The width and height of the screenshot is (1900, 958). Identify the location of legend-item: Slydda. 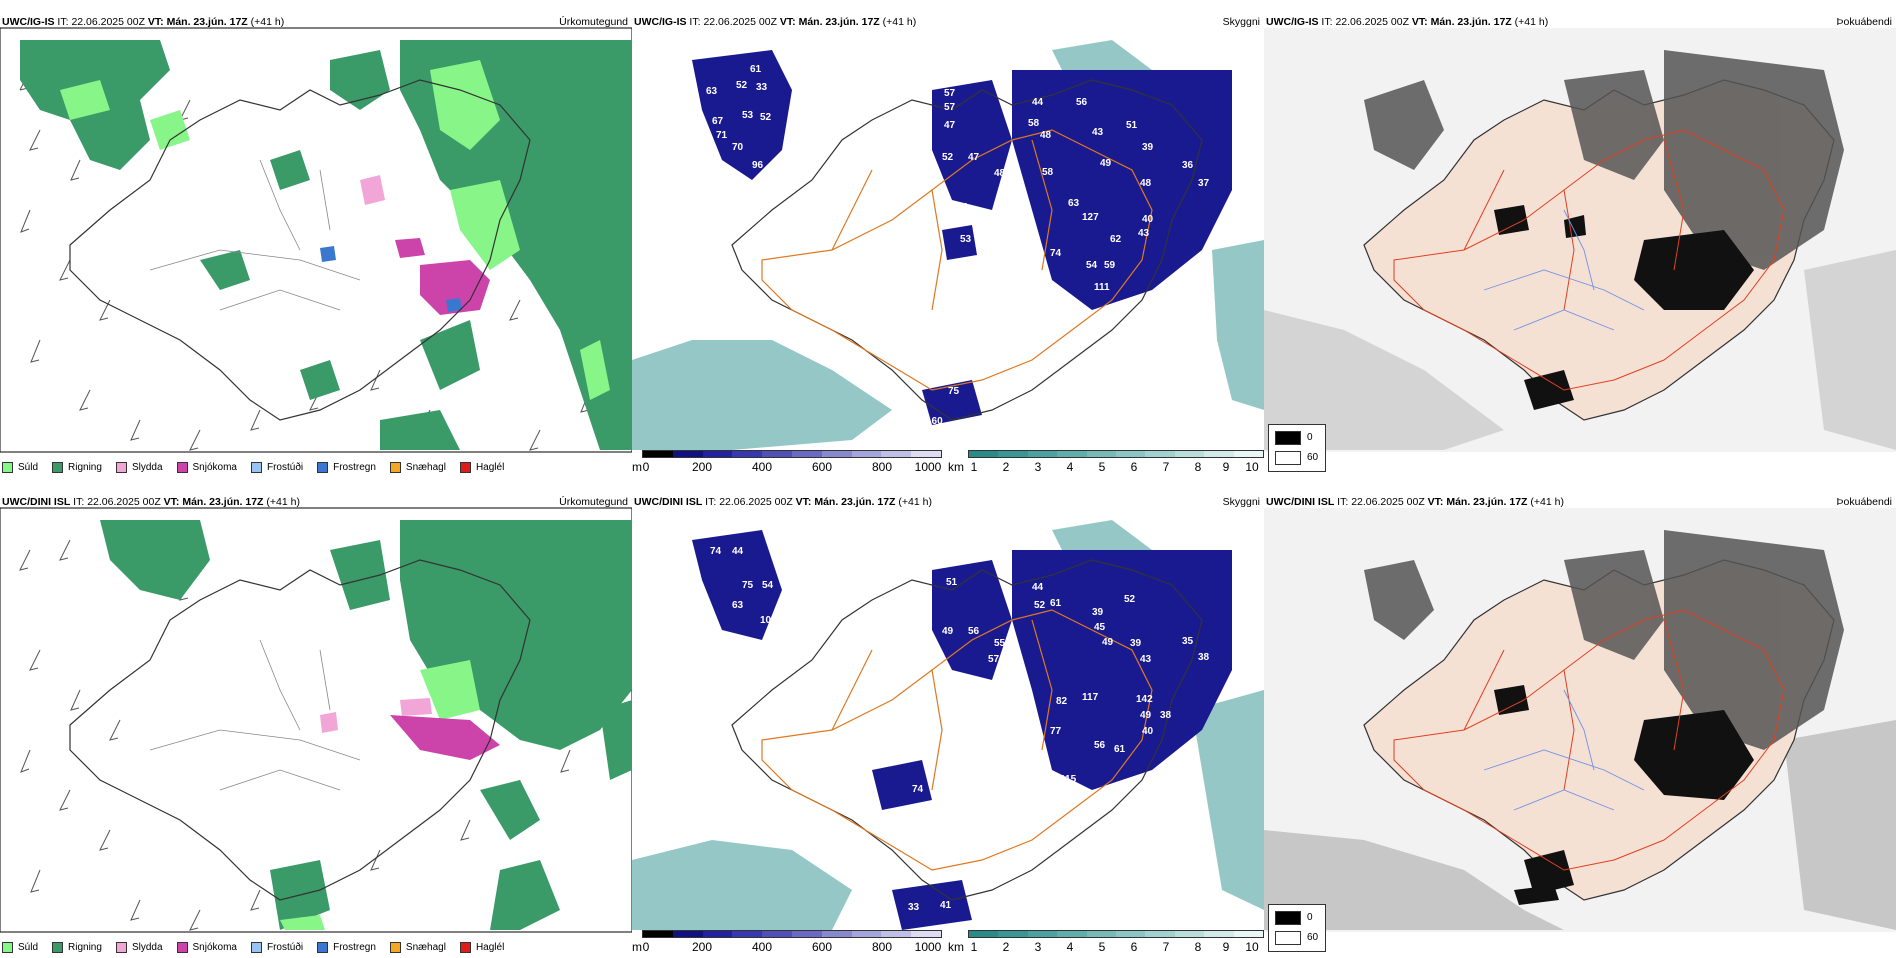
(139, 467).